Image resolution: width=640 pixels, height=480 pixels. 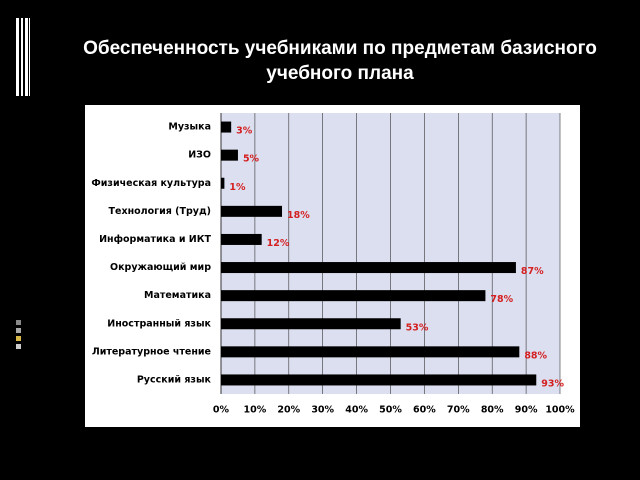 What do you see at coordinates (174, 379) in the screenshot?
I see `y-tick-label: Русский язык` at bounding box center [174, 379].